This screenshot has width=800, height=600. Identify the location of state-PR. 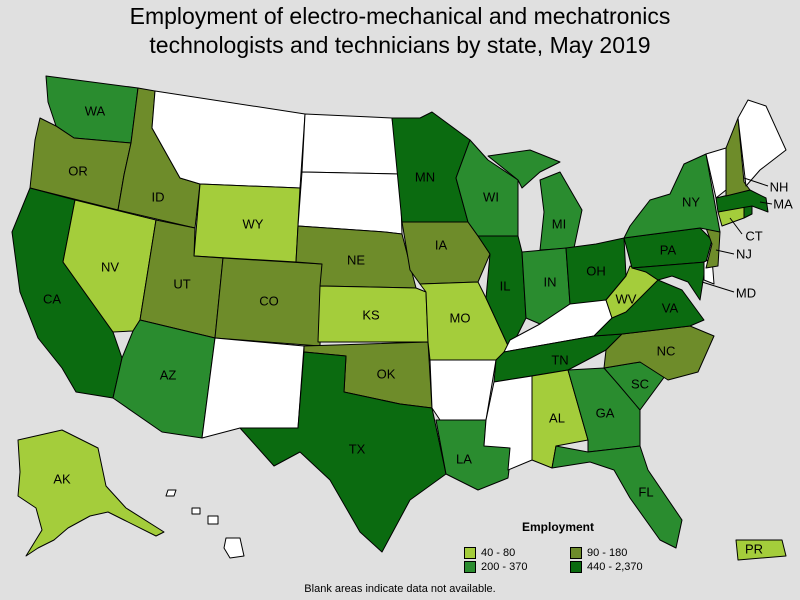
(761, 550).